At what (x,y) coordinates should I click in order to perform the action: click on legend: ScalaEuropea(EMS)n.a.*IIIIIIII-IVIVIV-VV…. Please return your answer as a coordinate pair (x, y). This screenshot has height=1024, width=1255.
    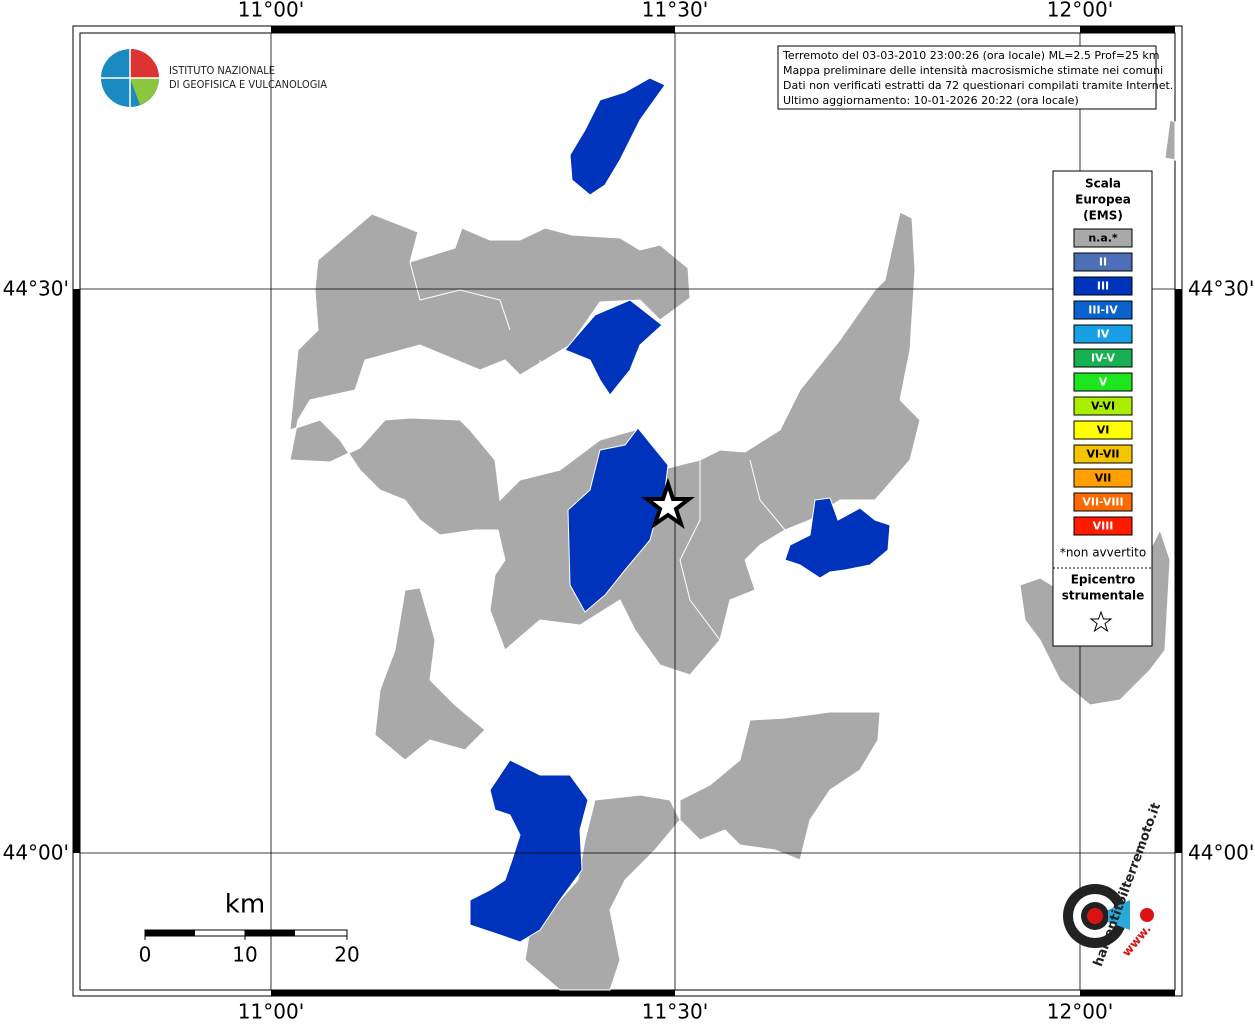
    Looking at the image, I should click on (1102, 408).